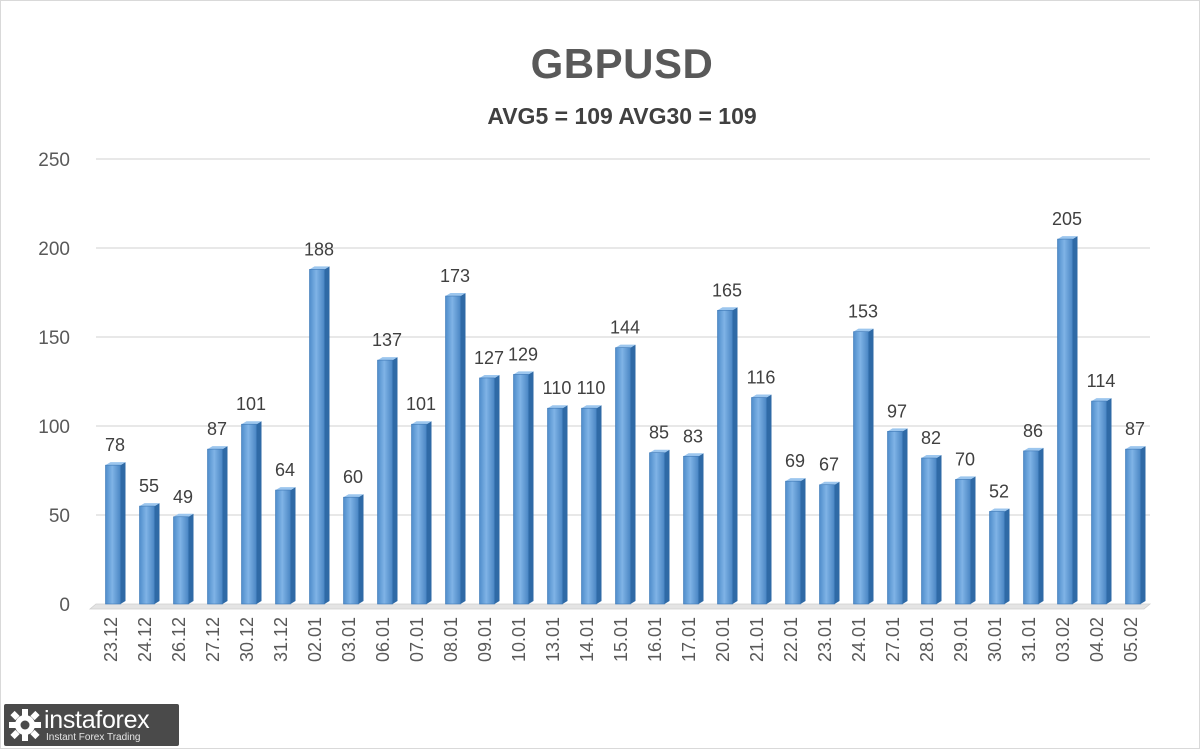  I want to click on logo-brand: instaforex, so click(97, 720).